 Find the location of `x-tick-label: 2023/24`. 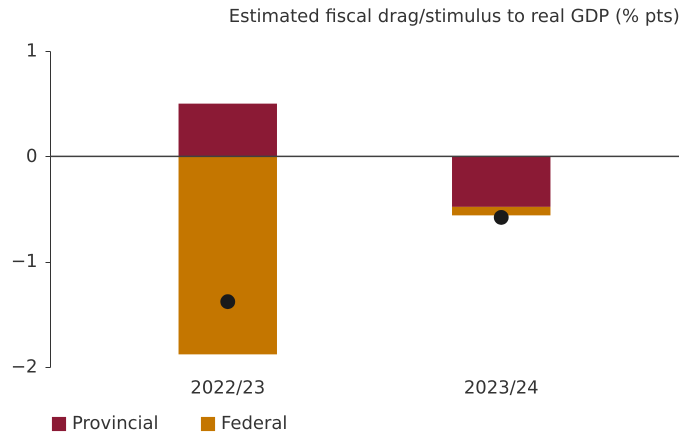

x-tick-label: 2023/24 is located at coordinates (501, 388).